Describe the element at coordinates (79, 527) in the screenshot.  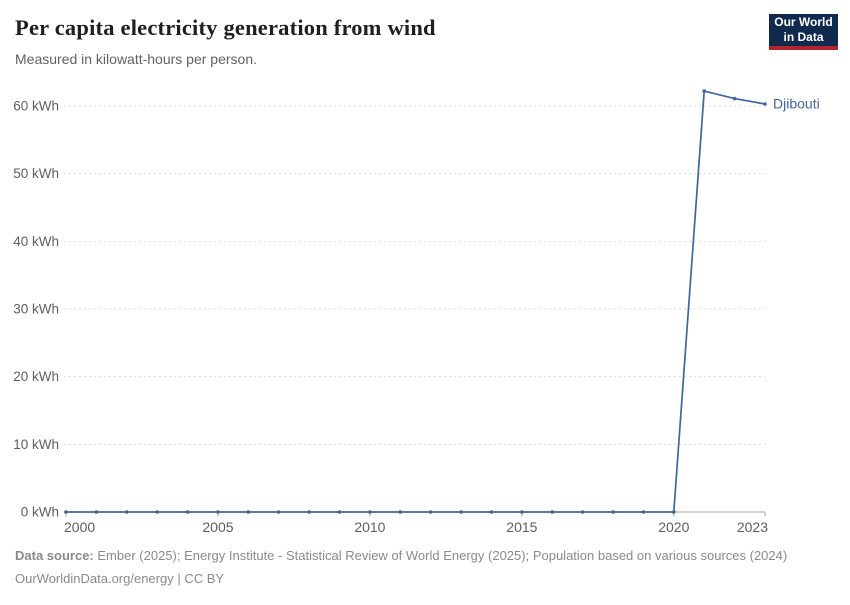
I see `x-tick-label: 2000` at that location.